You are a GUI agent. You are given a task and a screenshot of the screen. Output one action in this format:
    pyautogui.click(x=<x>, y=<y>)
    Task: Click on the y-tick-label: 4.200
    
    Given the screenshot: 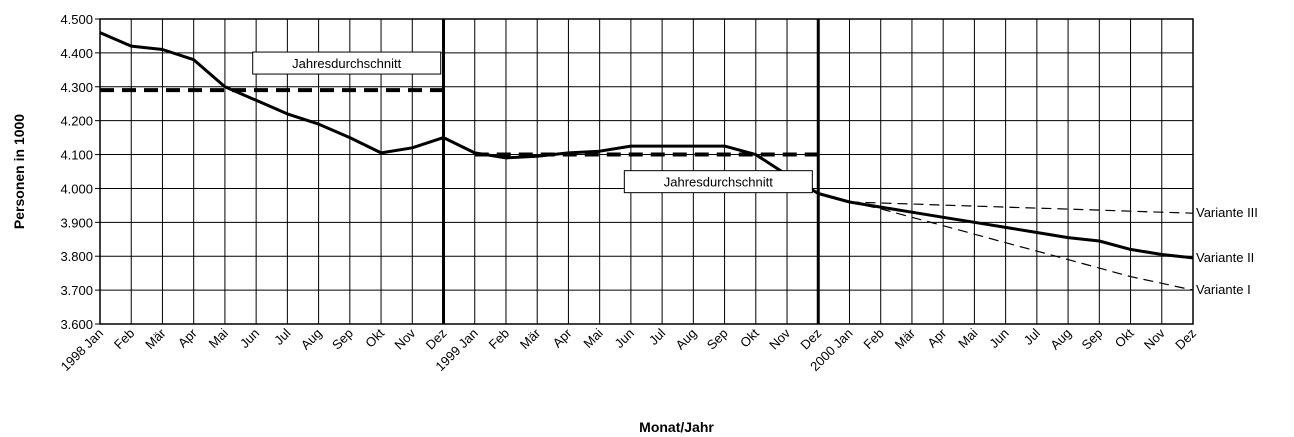 What is the action you would take?
    pyautogui.click(x=76, y=121)
    